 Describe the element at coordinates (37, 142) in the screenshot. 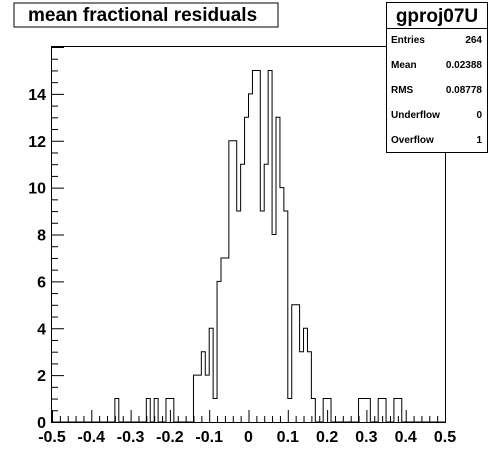

I see `y-tick-label: 12` at that location.